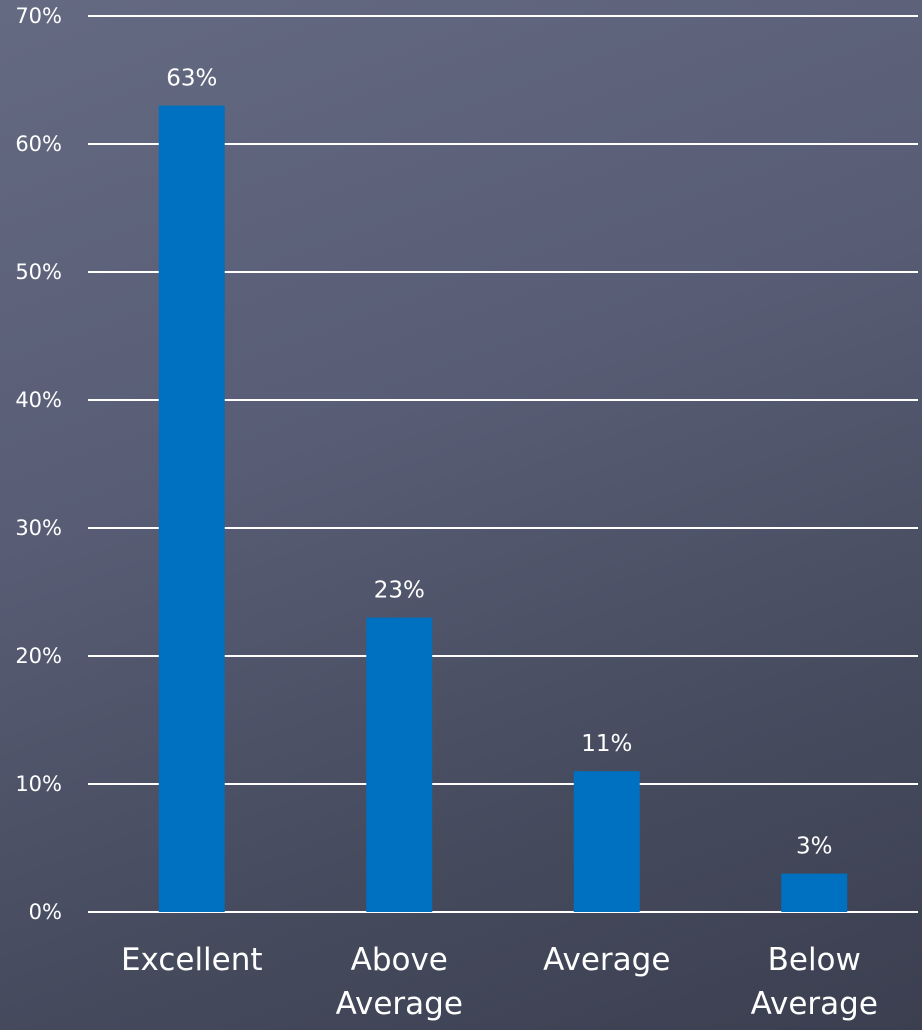  What do you see at coordinates (191, 79) in the screenshot?
I see `data-label: 63%` at bounding box center [191, 79].